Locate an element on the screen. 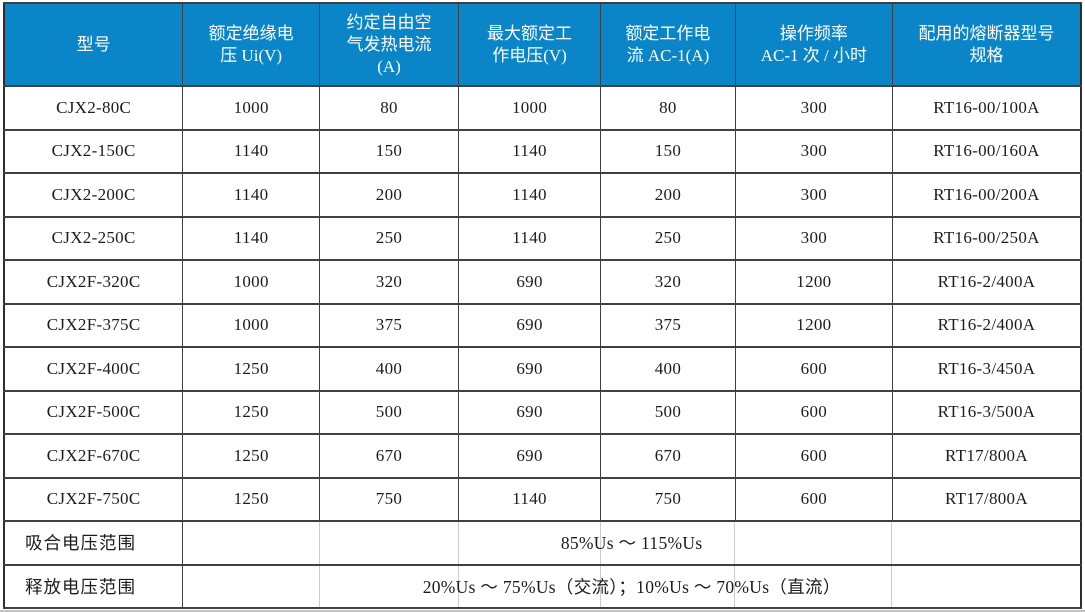  model-cell: CJX2F-670C is located at coordinates (93, 456).